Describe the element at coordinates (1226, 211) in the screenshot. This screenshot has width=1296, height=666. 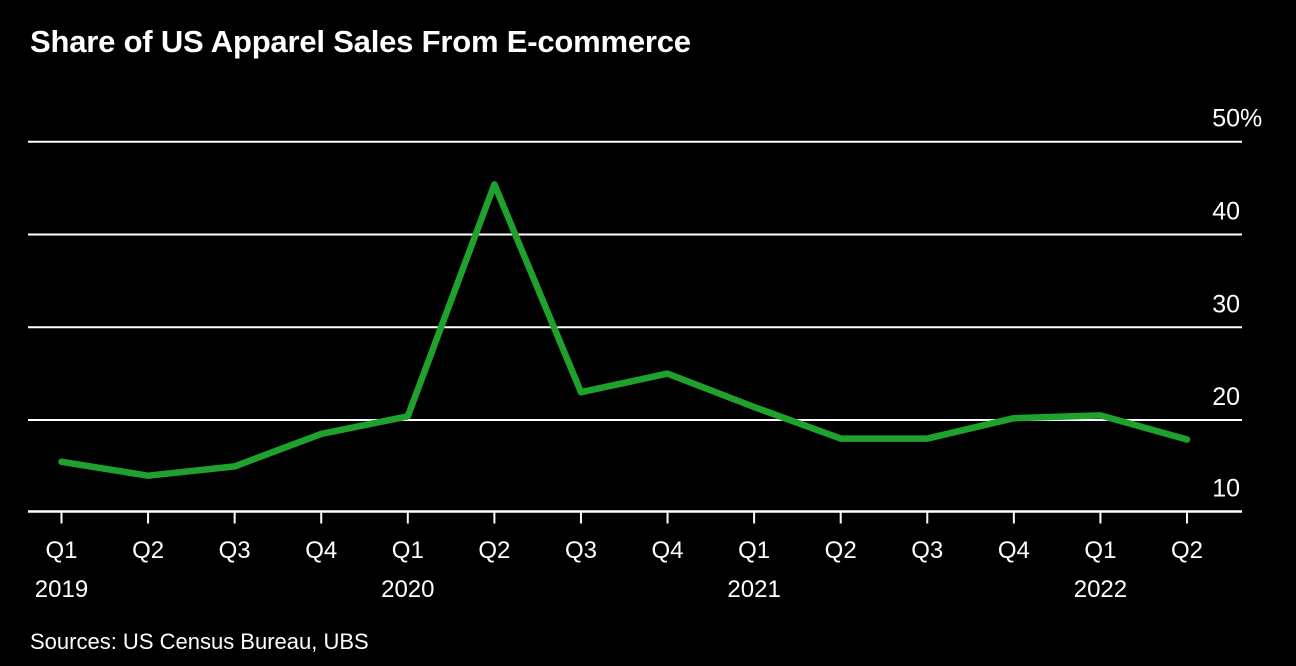
I see `y-axis-label: 40` at that location.